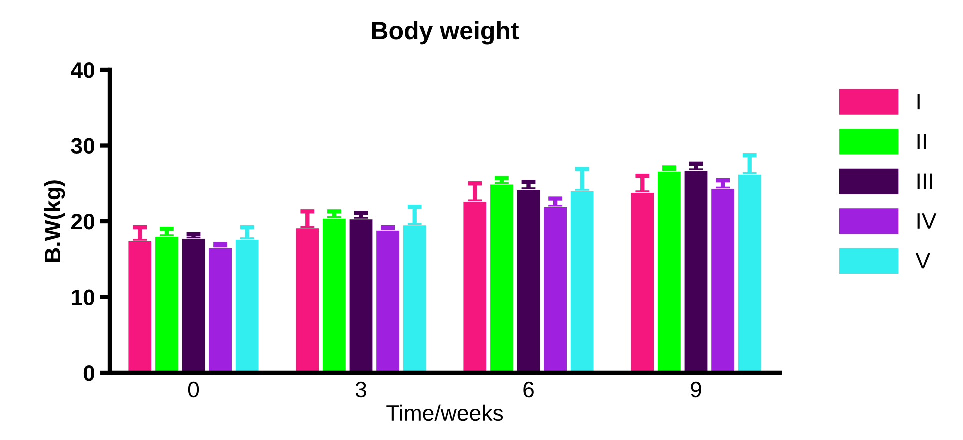 This screenshot has height=440, width=963. What do you see at coordinates (923, 261) in the screenshot?
I see `legend-label: V` at bounding box center [923, 261].